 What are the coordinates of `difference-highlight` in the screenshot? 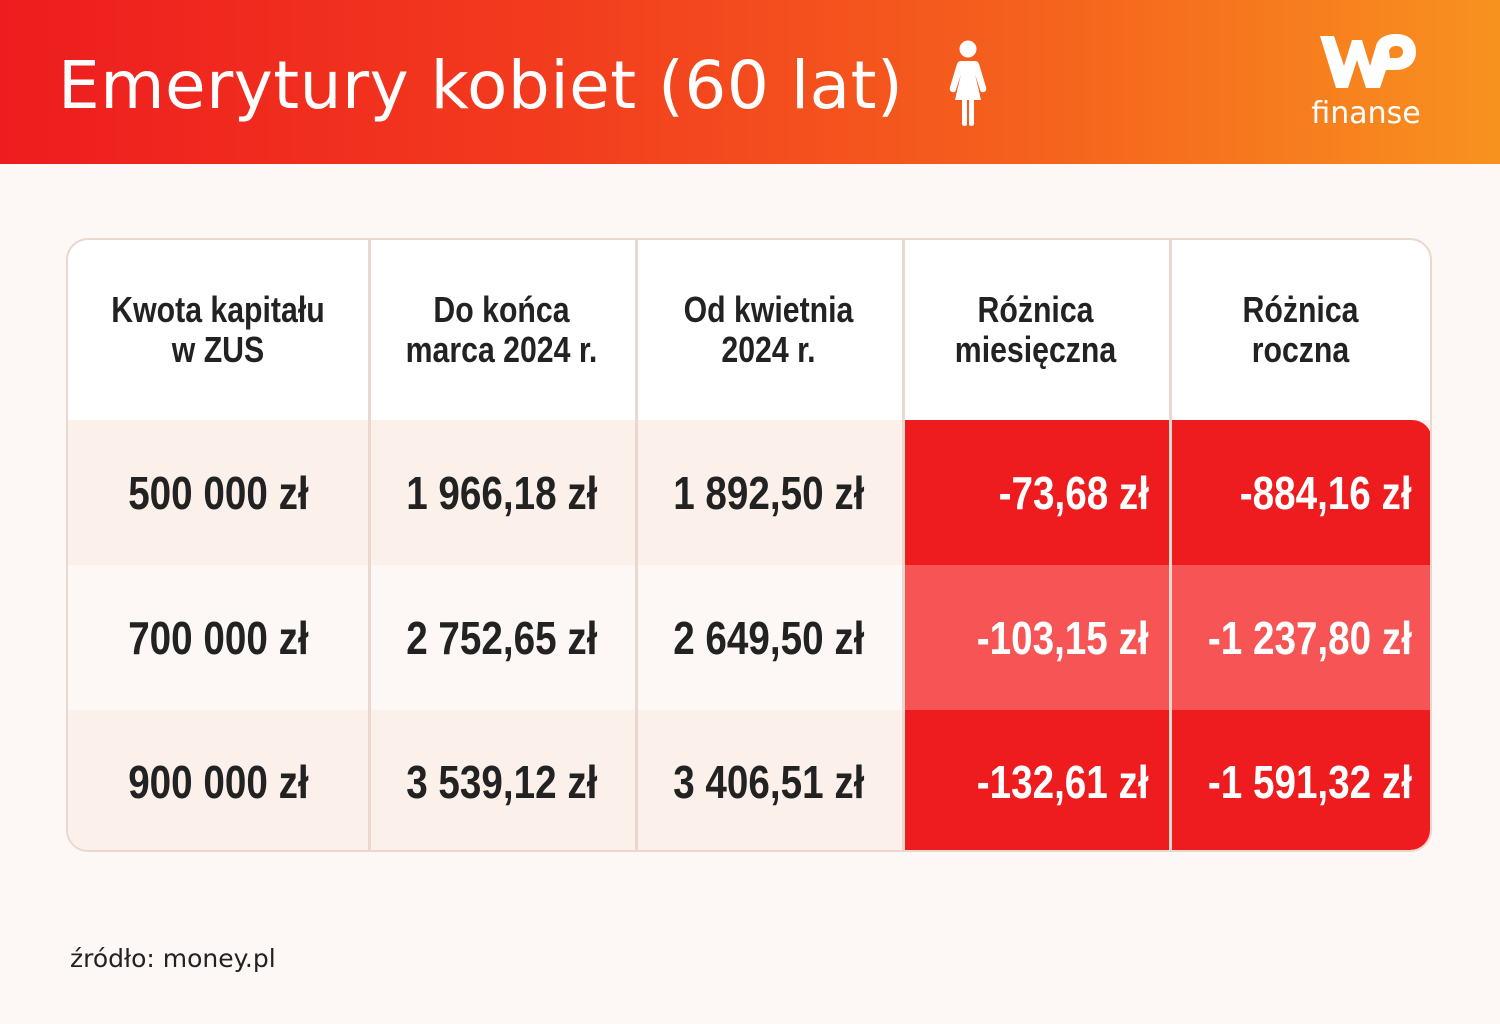 It's located at (1167, 635).